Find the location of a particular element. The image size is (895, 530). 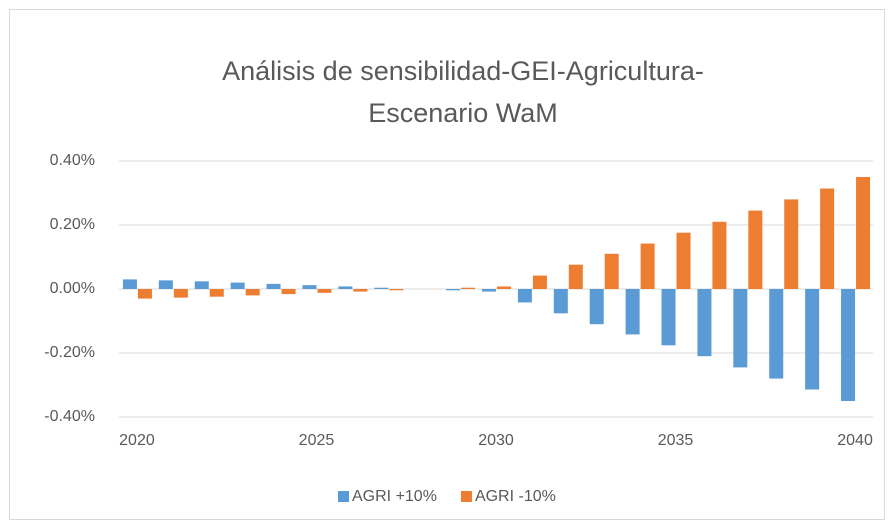

x-tick-label: 2035 is located at coordinates (676, 440).